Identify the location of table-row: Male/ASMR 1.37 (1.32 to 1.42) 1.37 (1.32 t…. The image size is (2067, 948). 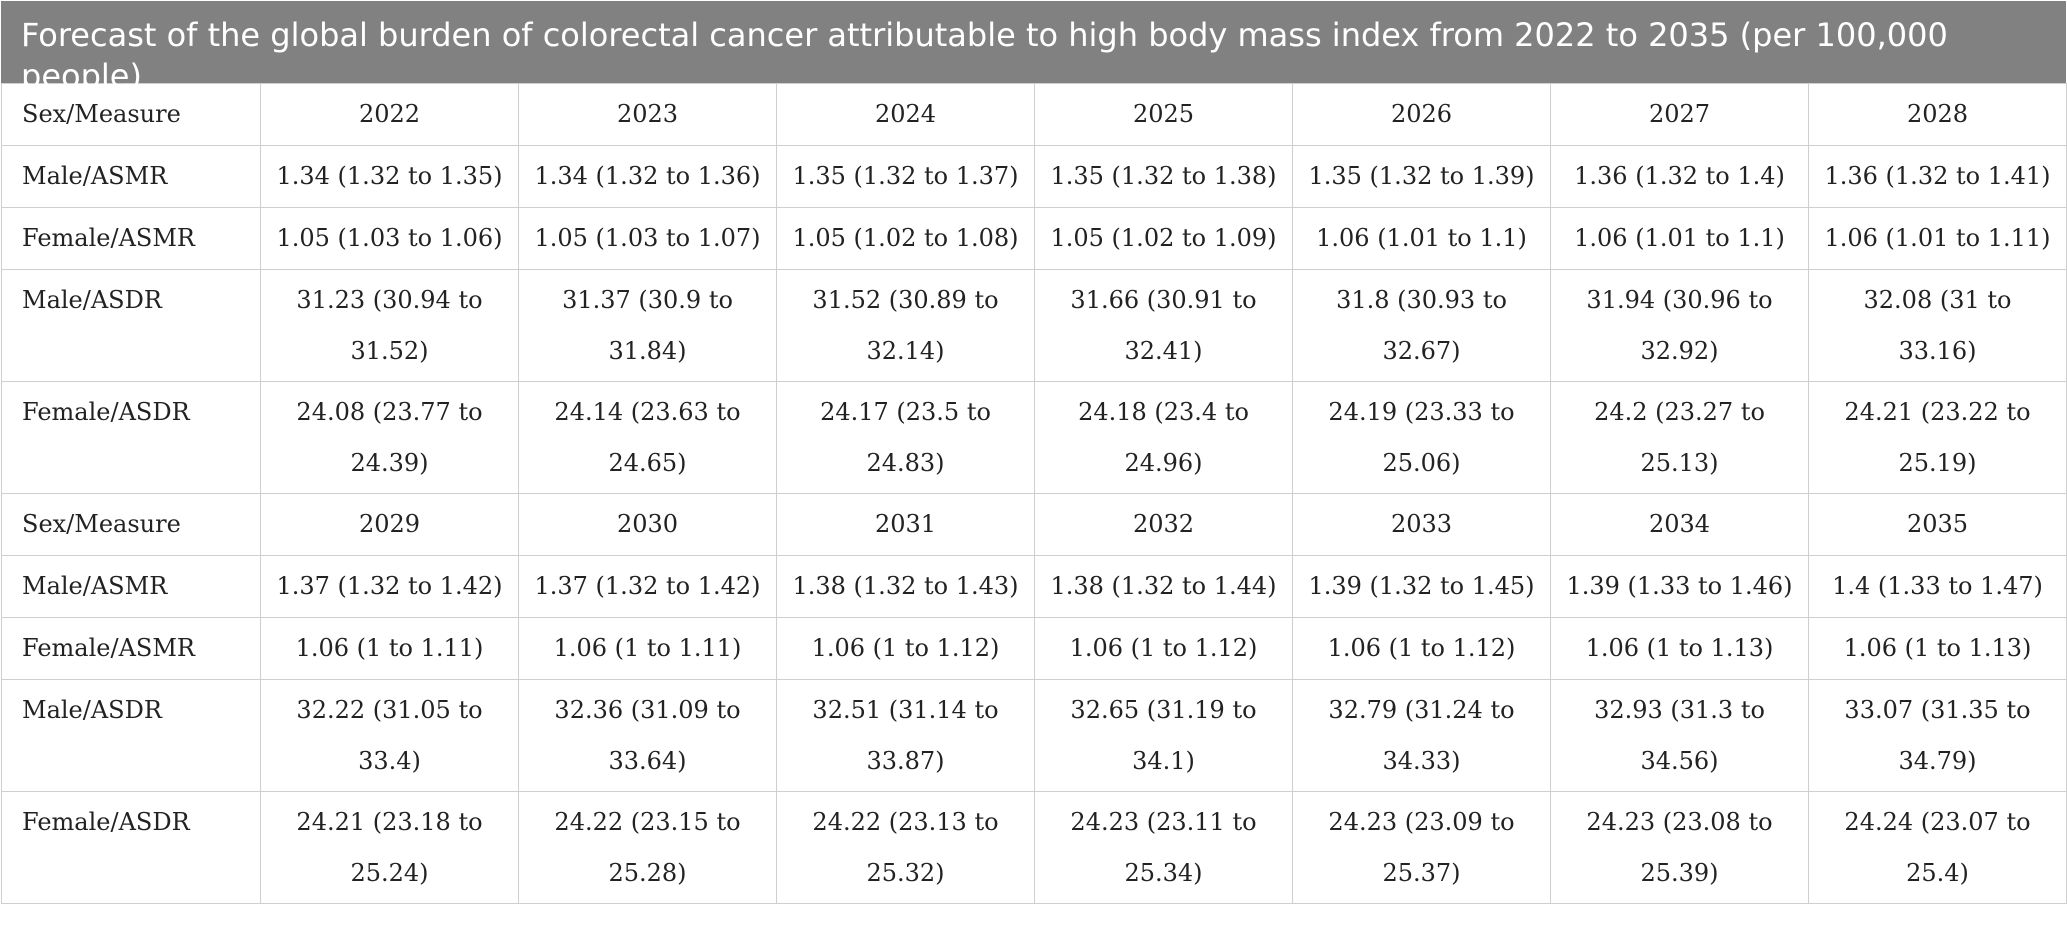
(1034, 586).